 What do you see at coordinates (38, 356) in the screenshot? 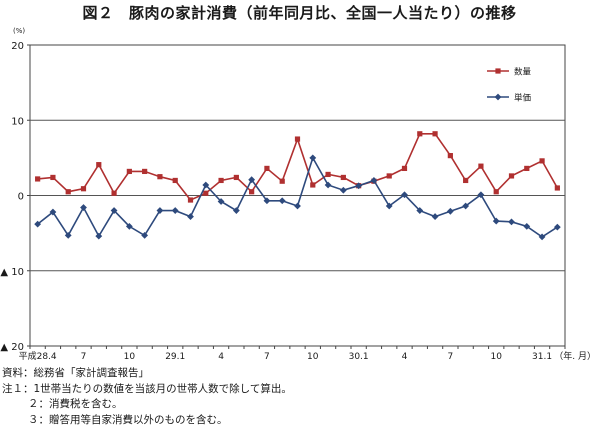
I see `x-tick-label: 平成28.4` at bounding box center [38, 356].